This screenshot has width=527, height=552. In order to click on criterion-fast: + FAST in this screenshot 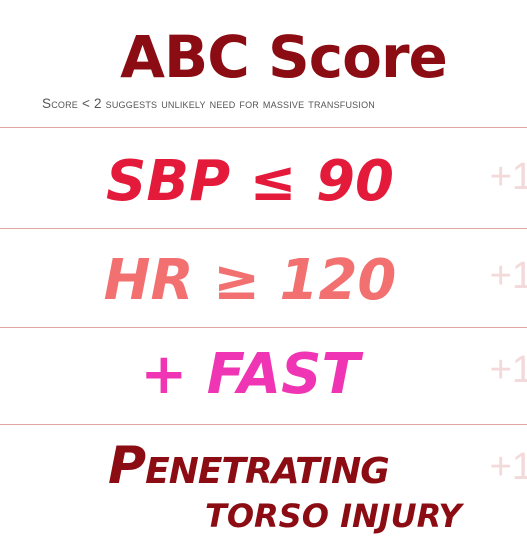, I will do `click(250, 374)`.